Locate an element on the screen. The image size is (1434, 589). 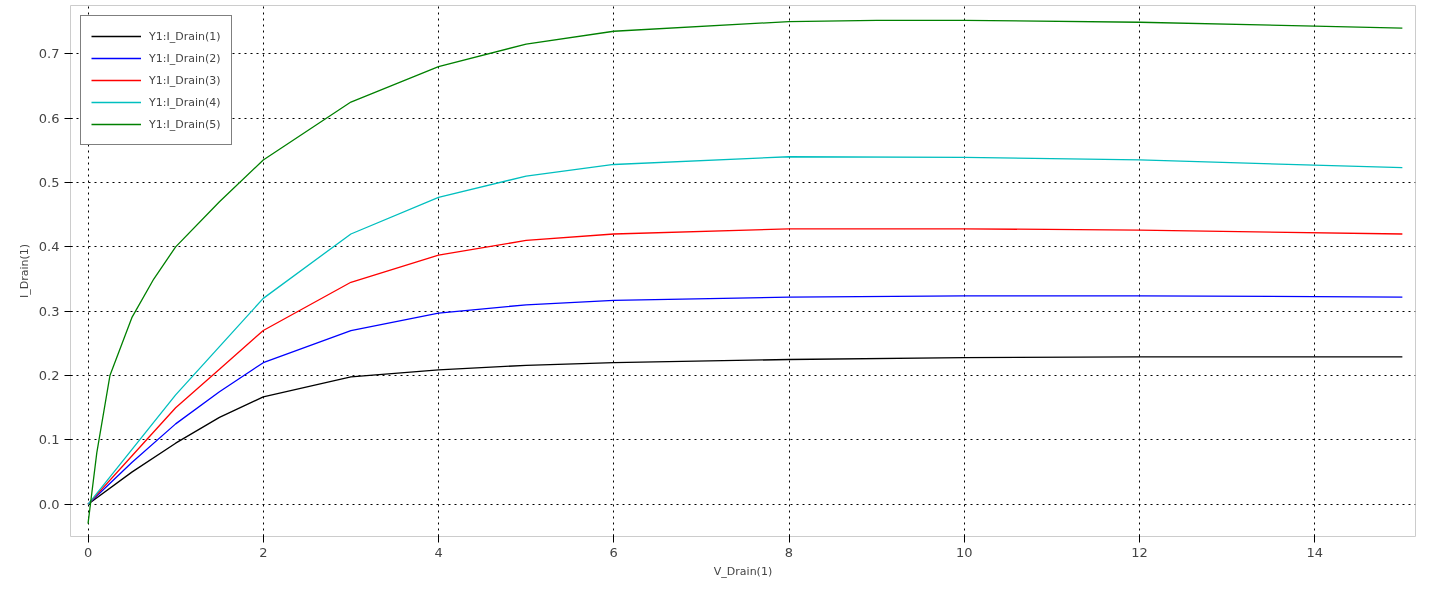
y-tick-label: 0.3 is located at coordinates (49, 311).